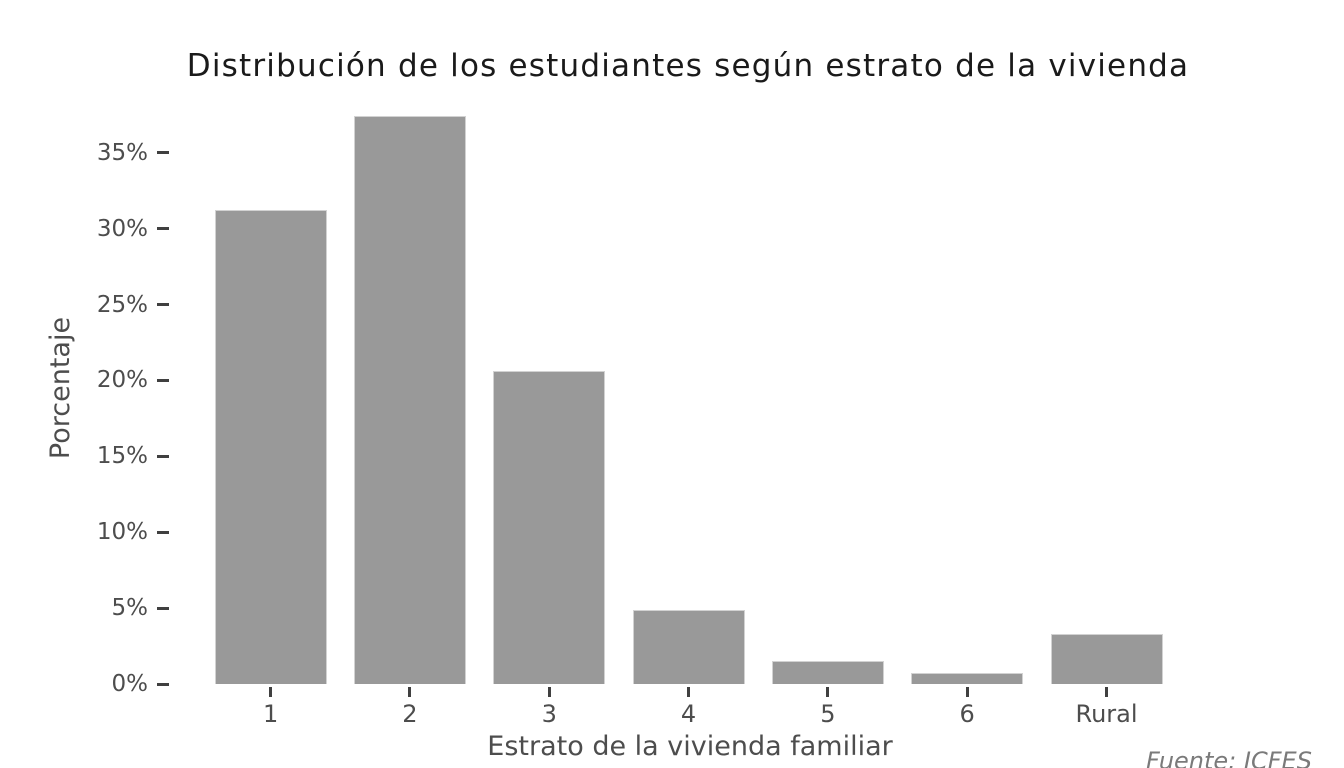 The width and height of the screenshot is (1344, 768). What do you see at coordinates (1229, 757) in the screenshot?
I see `source-note: Fuente: ICFES` at bounding box center [1229, 757].